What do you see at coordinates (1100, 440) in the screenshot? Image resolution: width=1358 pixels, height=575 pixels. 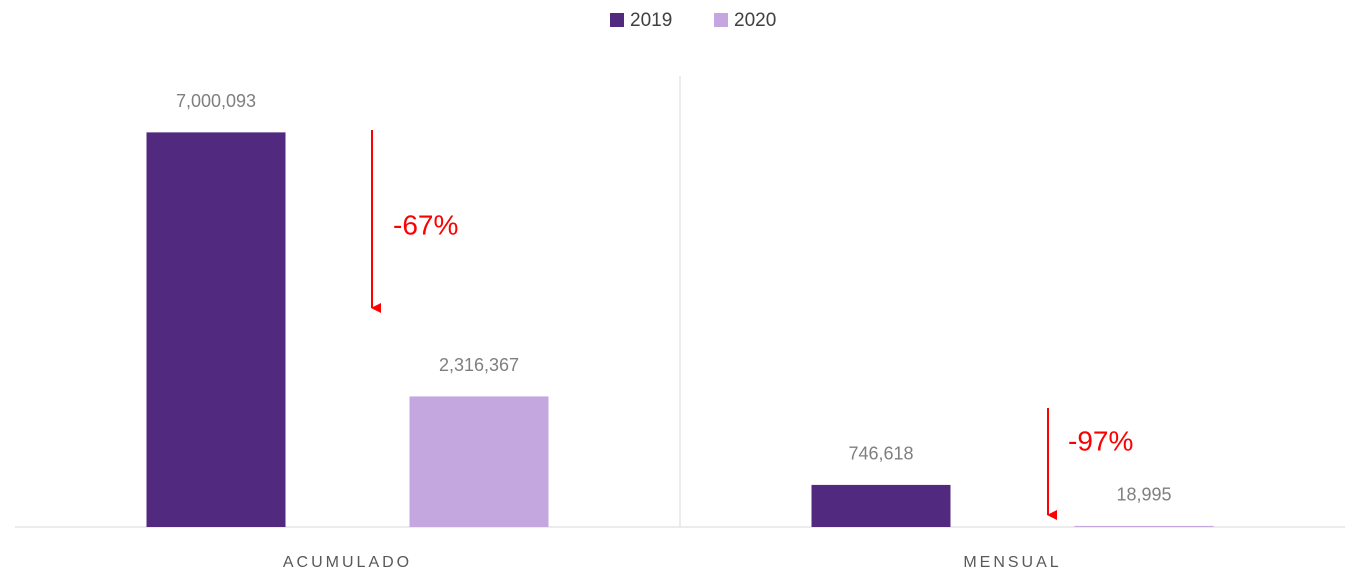 I see `annotation: -97%` at bounding box center [1100, 440].